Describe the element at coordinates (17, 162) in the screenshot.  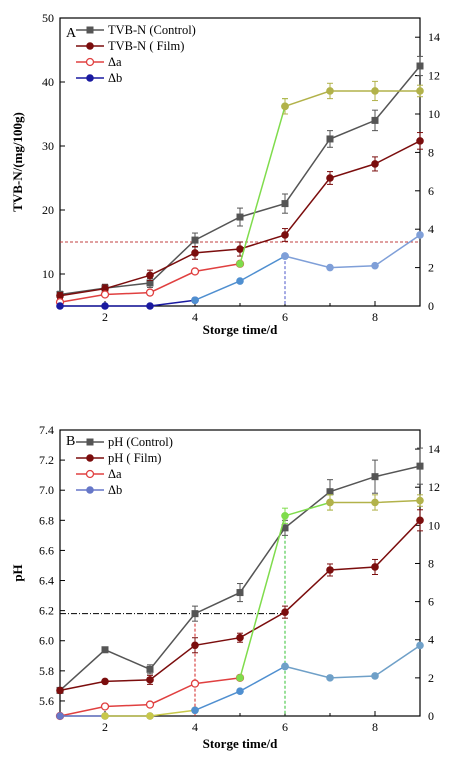
I see `y-axis-label: TVB-N/(mg/100g)` at that location.